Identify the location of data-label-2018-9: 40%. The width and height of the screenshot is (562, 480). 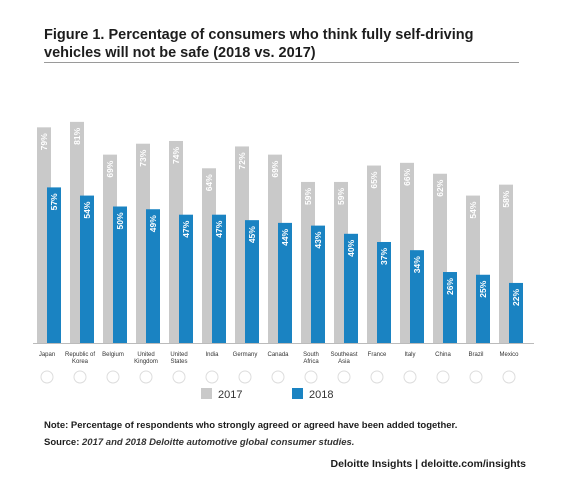
(351, 247).